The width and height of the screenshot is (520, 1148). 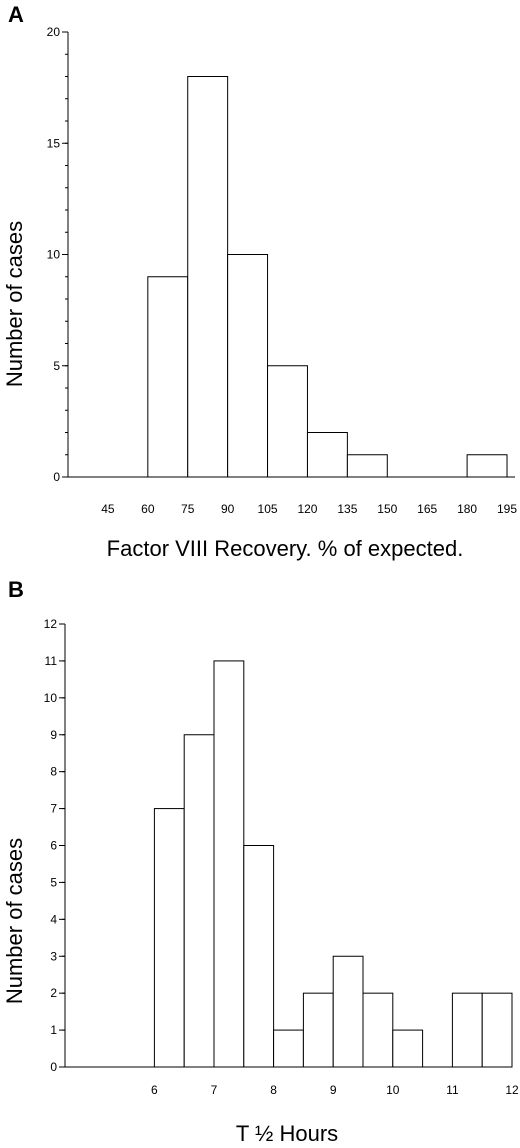 I want to click on y-tick-label: 4, so click(x=53, y=919).